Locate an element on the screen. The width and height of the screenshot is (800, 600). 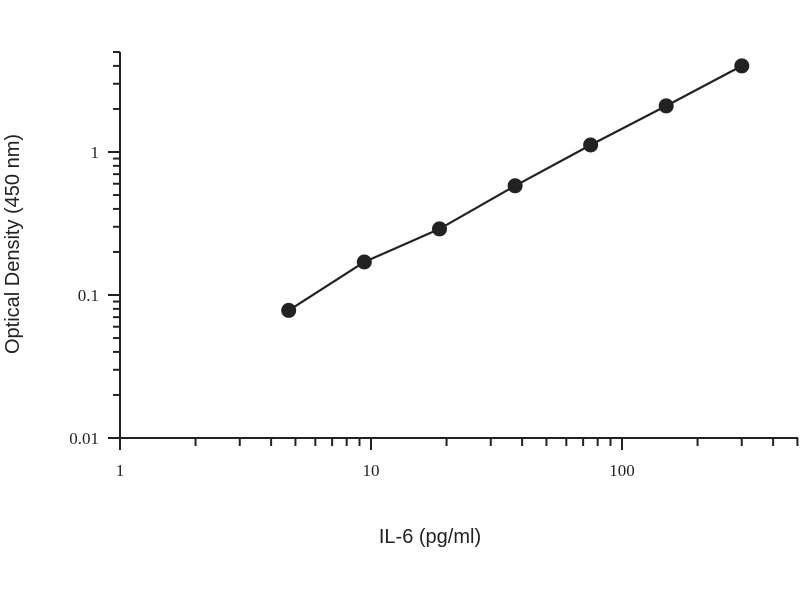
y-axis-title: Optical Density (450 nm) is located at coordinates (13, 244).